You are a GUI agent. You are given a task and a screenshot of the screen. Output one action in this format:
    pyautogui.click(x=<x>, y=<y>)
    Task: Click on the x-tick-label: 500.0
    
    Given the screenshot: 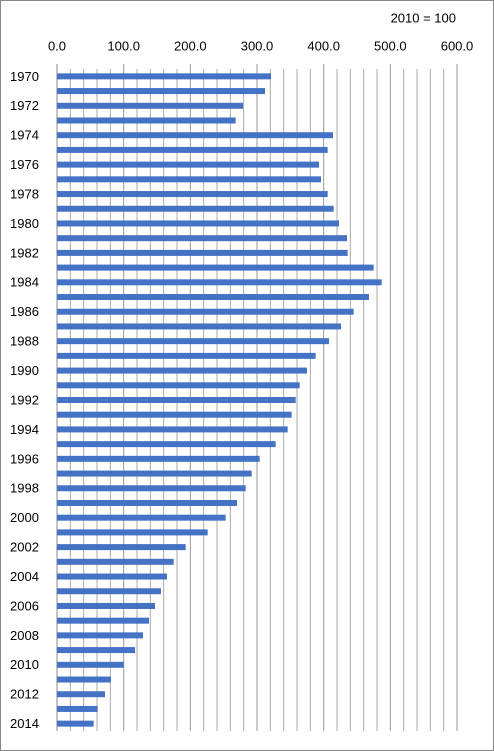 What is the action you would take?
    pyautogui.click(x=390, y=45)
    